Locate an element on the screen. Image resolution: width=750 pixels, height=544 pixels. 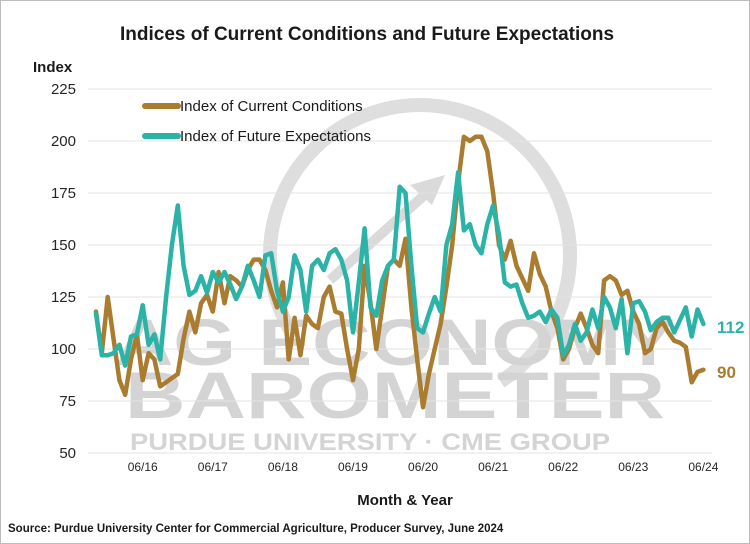
y-tick-label: 125 is located at coordinates (63, 297).